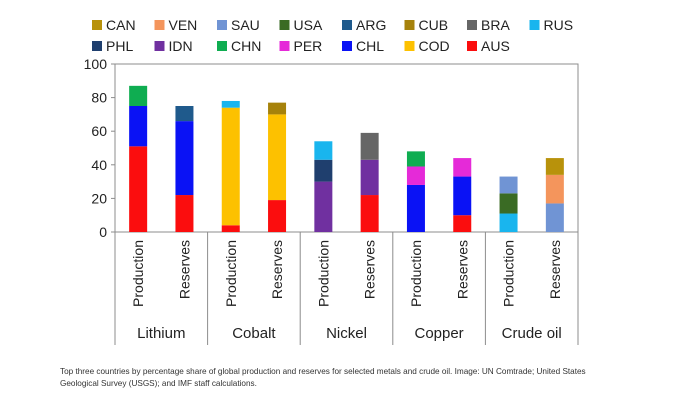  What do you see at coordinates (308, 25) in the screenshot?
I see `legend-label-usa: USA` at bounding box center [308, 25].